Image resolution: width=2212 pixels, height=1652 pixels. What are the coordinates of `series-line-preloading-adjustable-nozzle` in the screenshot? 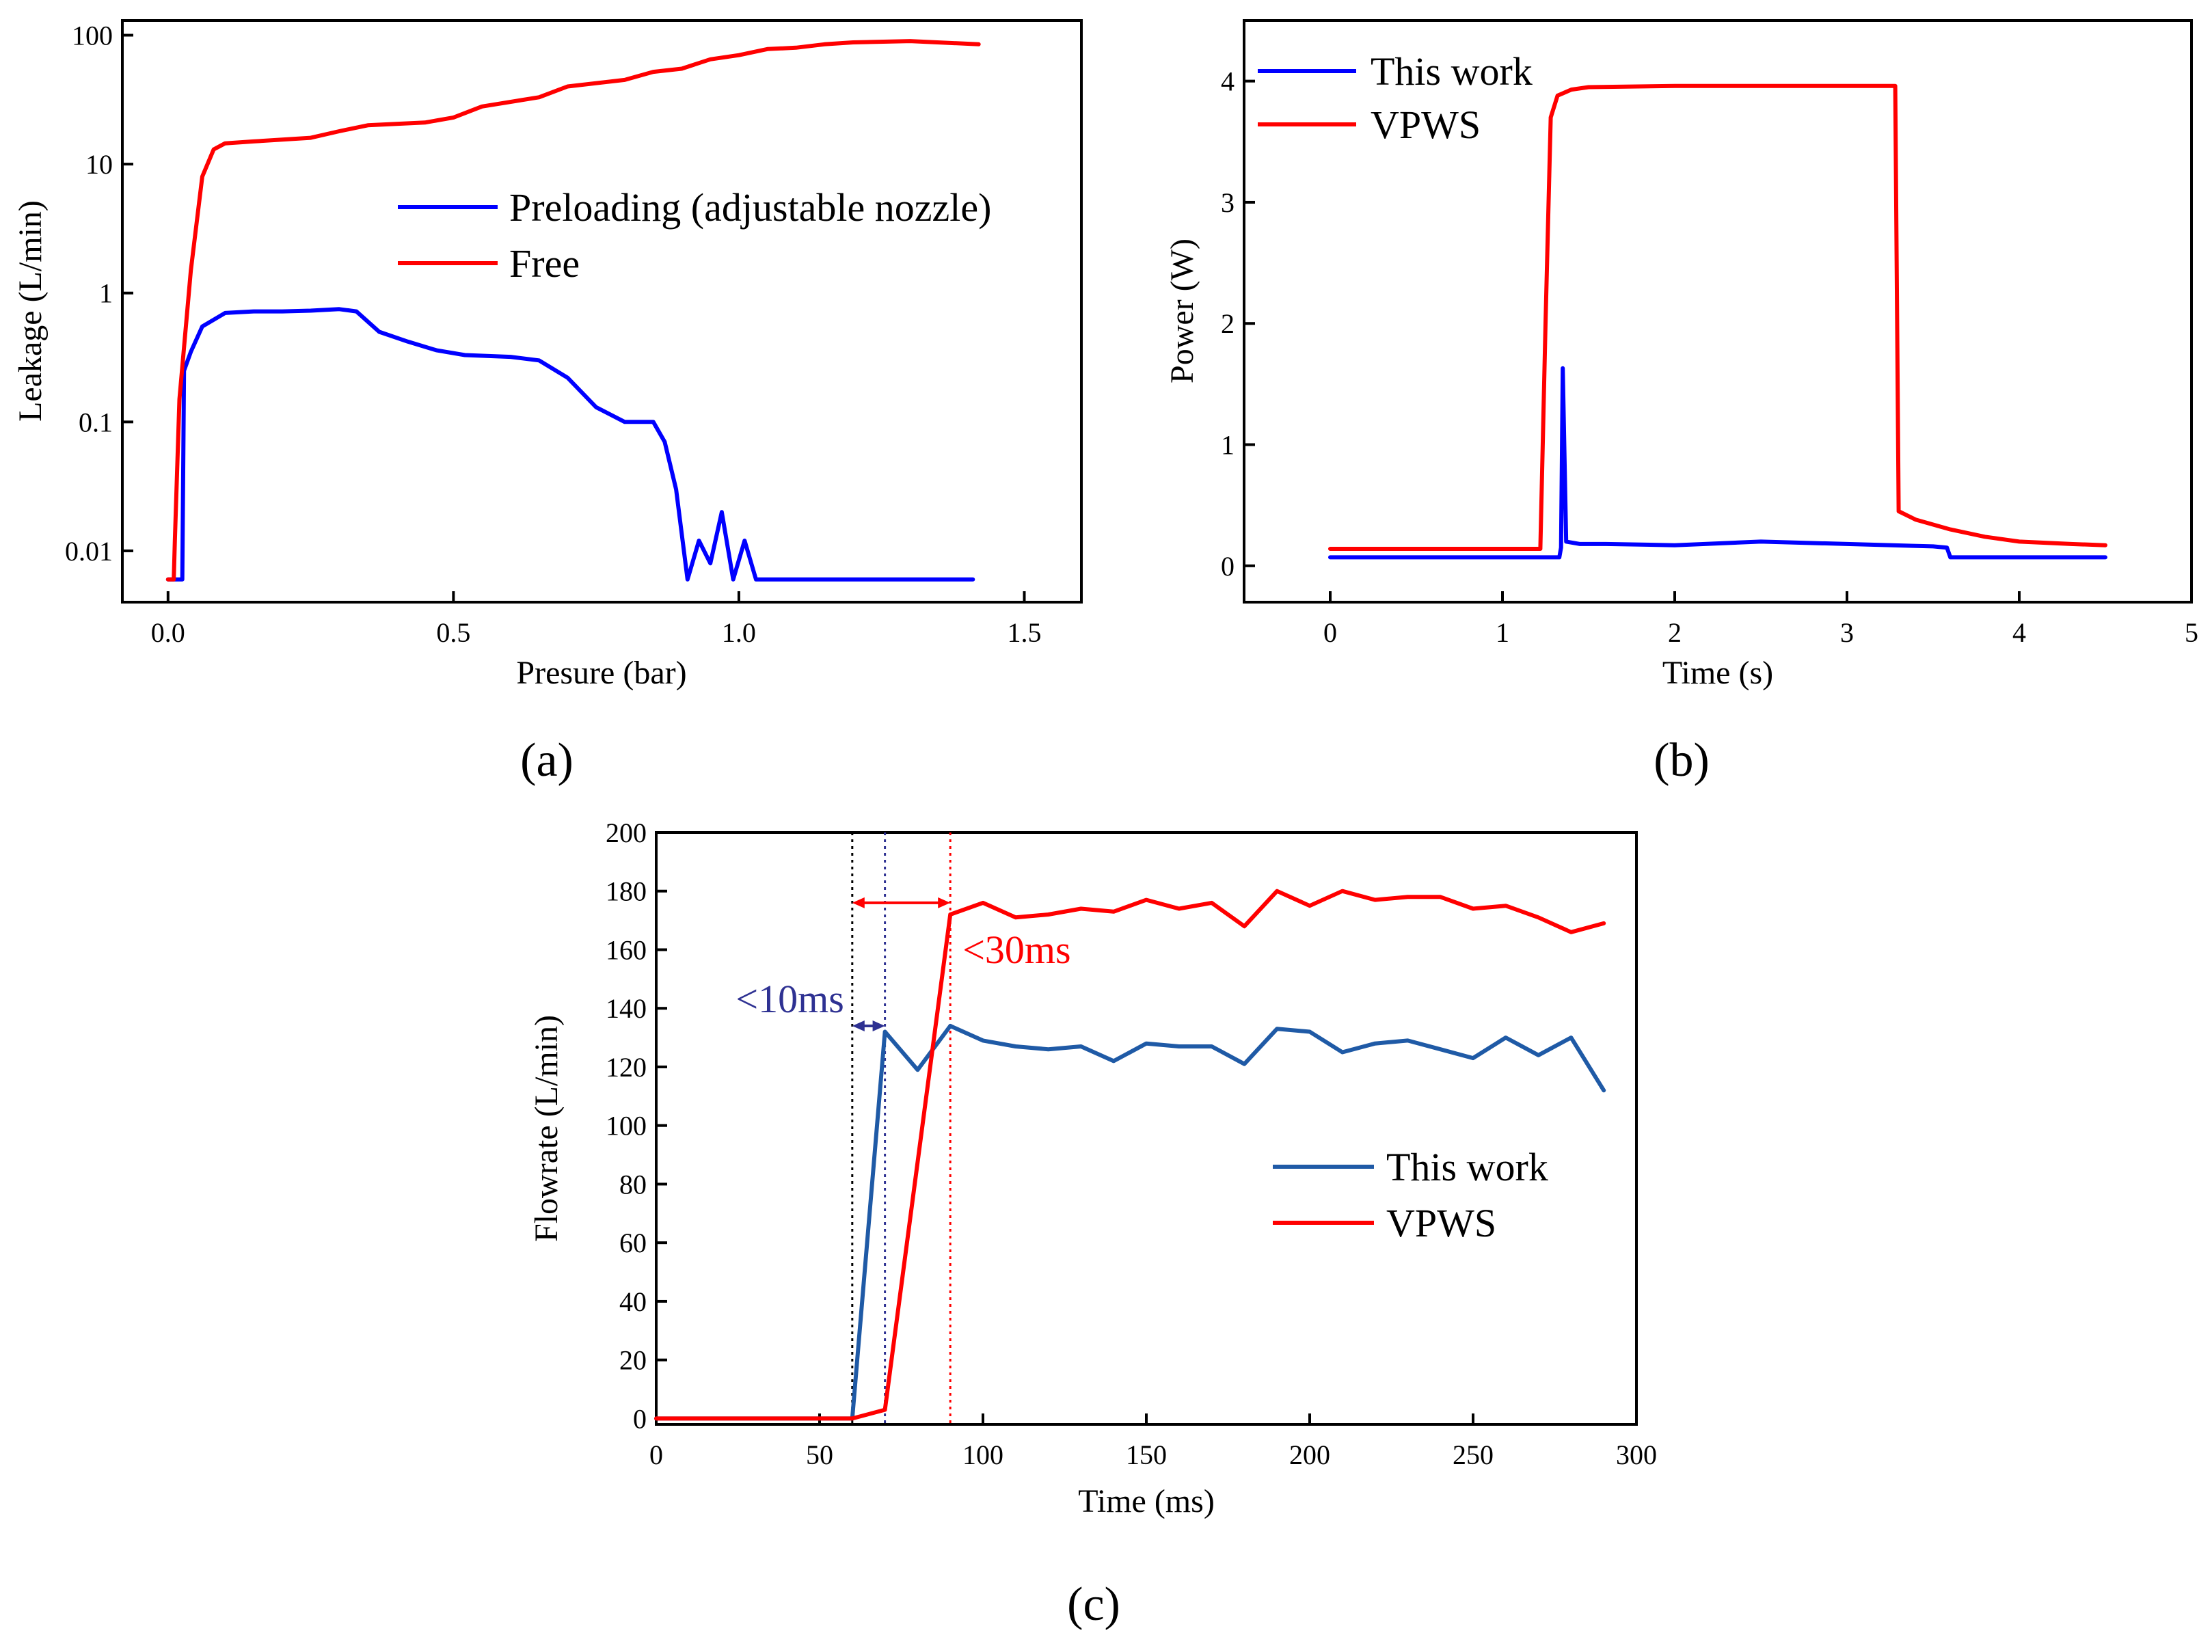 It's located at (570, 444).